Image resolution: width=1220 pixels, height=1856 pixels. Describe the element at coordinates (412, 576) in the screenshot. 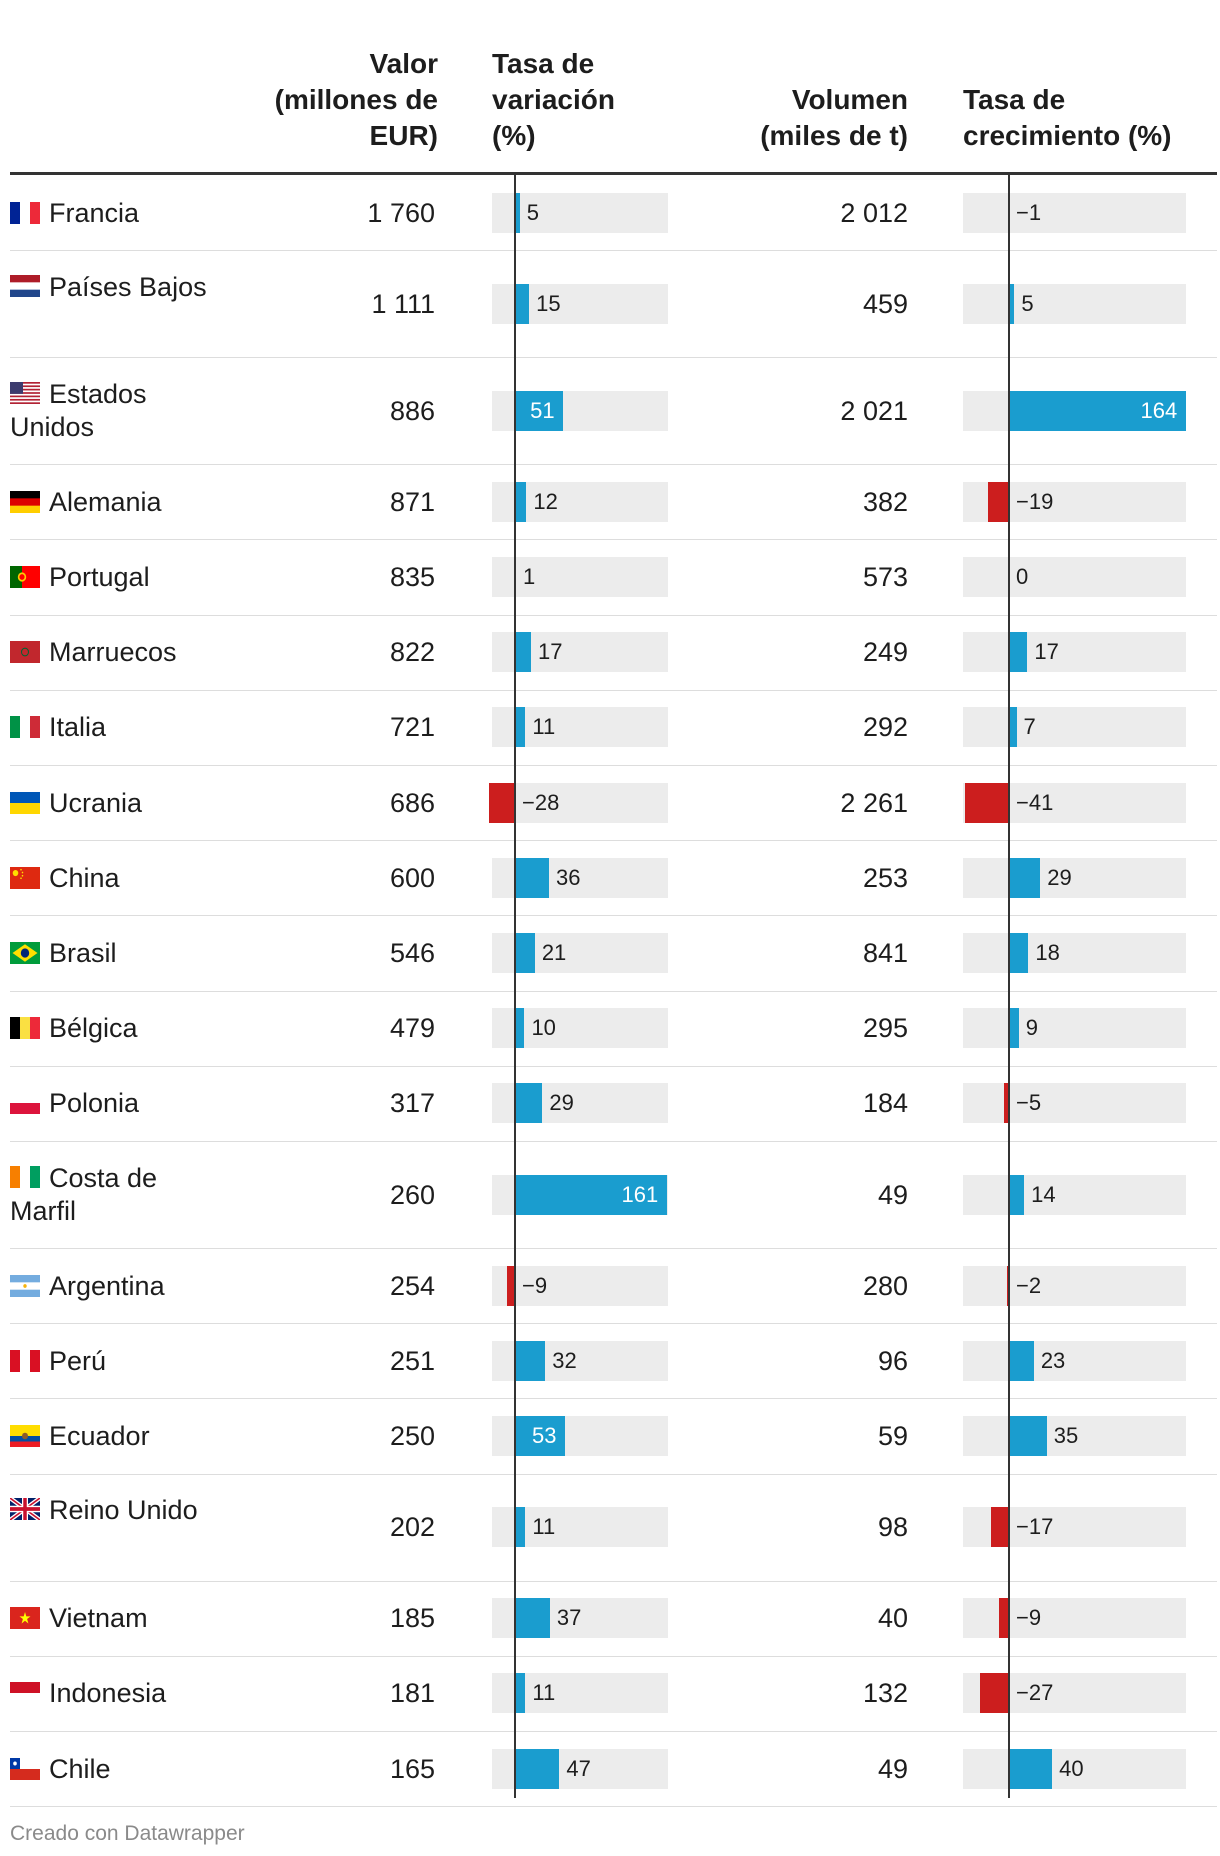

I see `valor-cell: 835` at that location.